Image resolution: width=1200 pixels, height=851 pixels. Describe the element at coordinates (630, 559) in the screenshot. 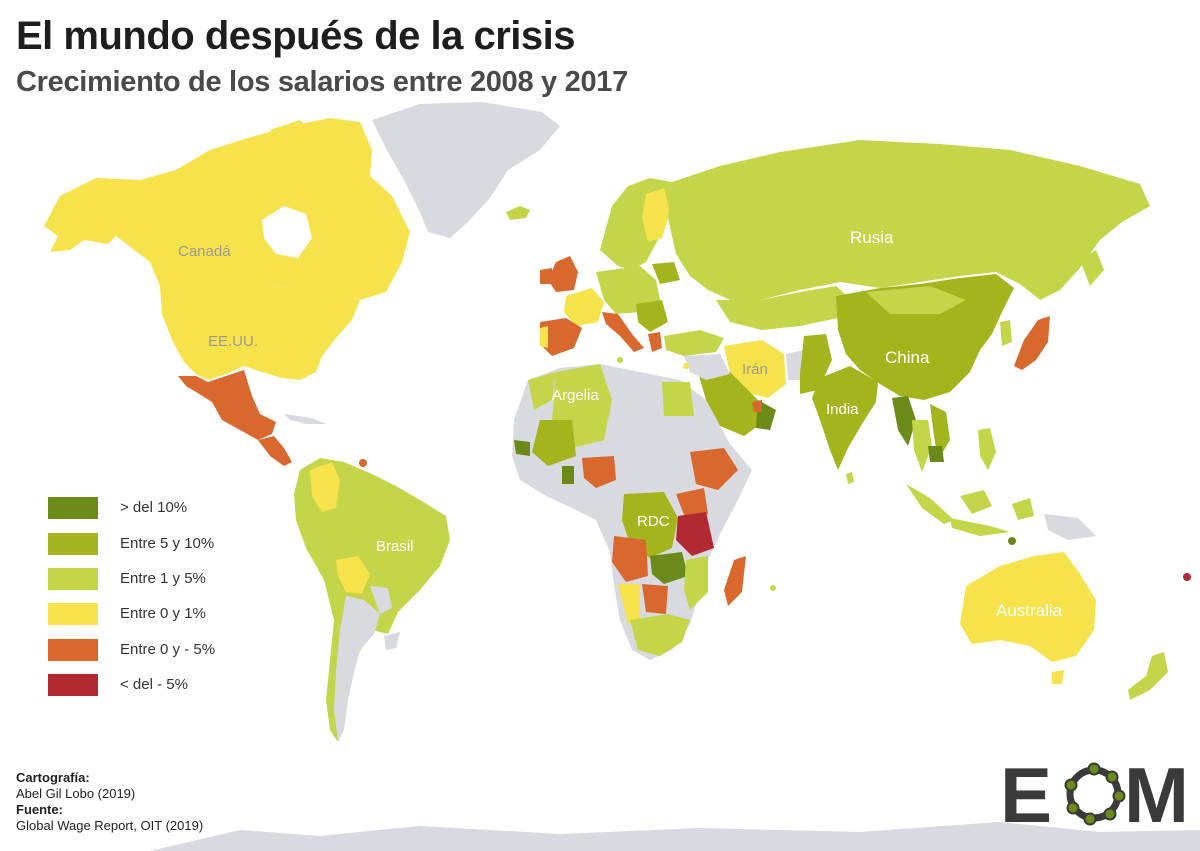

I see `angola` at that location.